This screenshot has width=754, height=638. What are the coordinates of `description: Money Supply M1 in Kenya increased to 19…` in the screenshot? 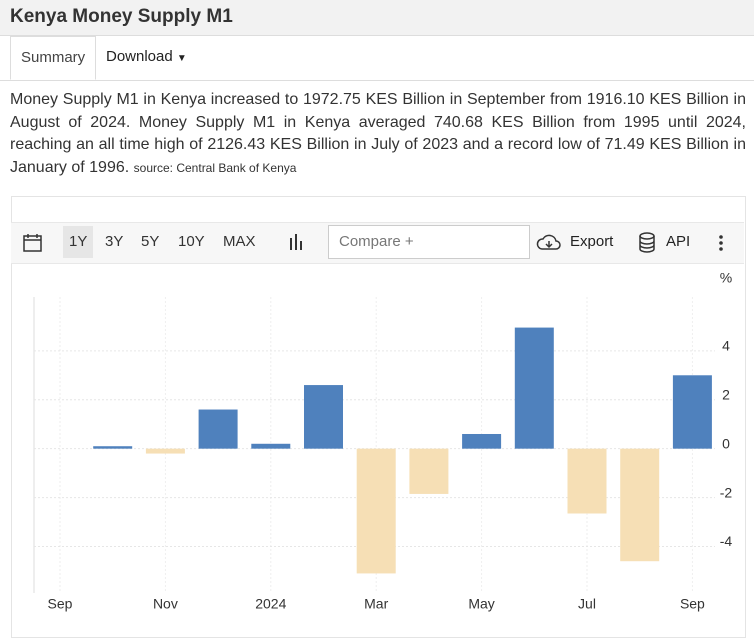 It's located at (378, 134).